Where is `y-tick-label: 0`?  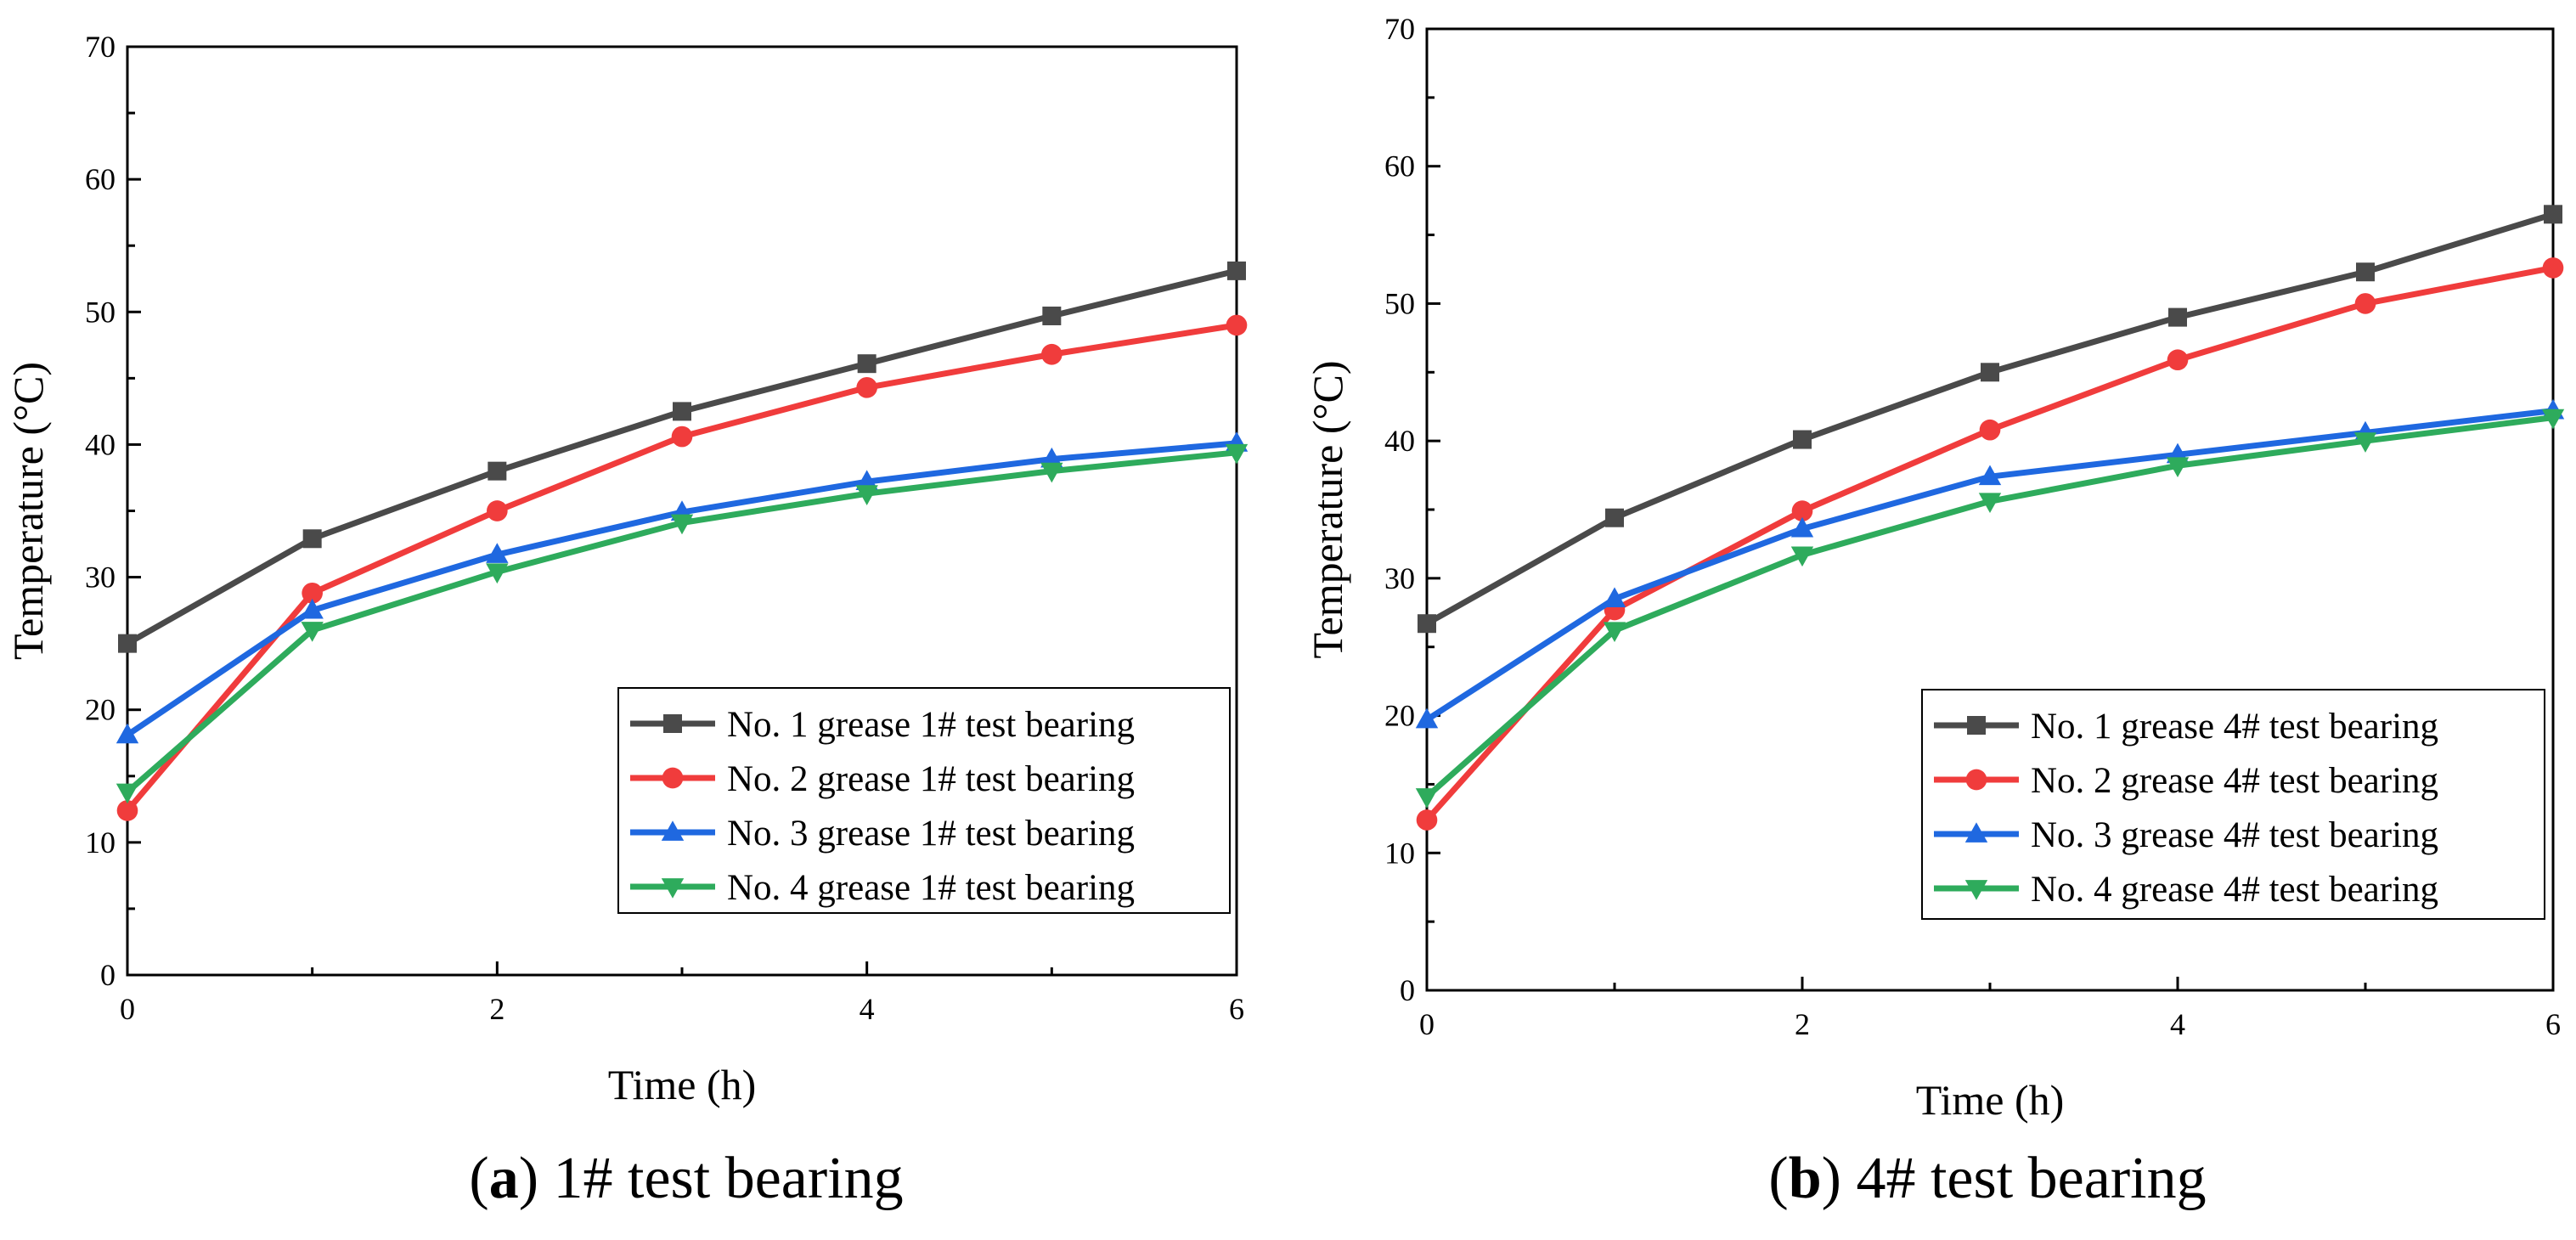 y-tick-label: 0 is located at coordinates (108, 975).